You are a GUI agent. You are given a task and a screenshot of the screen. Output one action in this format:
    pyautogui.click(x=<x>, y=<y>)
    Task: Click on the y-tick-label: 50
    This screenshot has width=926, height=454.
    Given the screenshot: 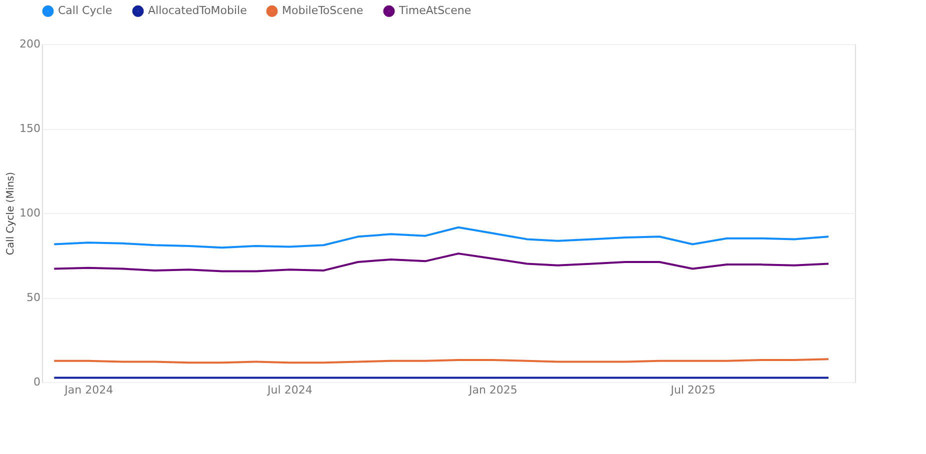 What is the action you would take?
    pyautogui.click(x=33, y=297)
    